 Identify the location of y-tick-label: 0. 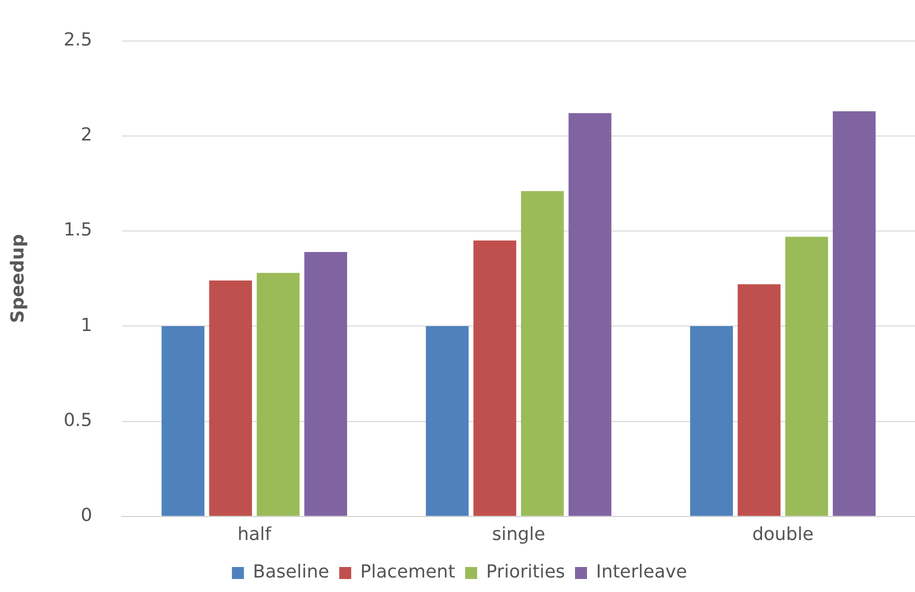
(86, 515).